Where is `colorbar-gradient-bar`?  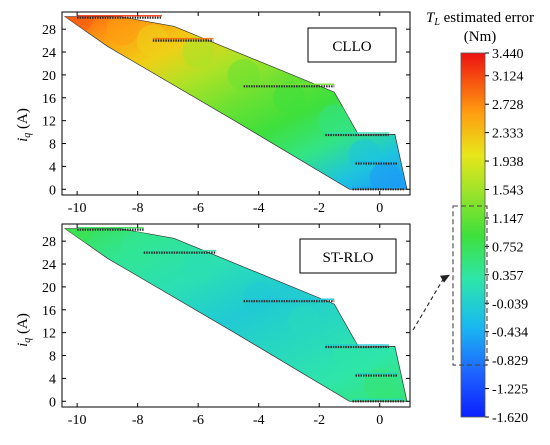 colorbar-gradient-bar is located at coordinates (473, 235).